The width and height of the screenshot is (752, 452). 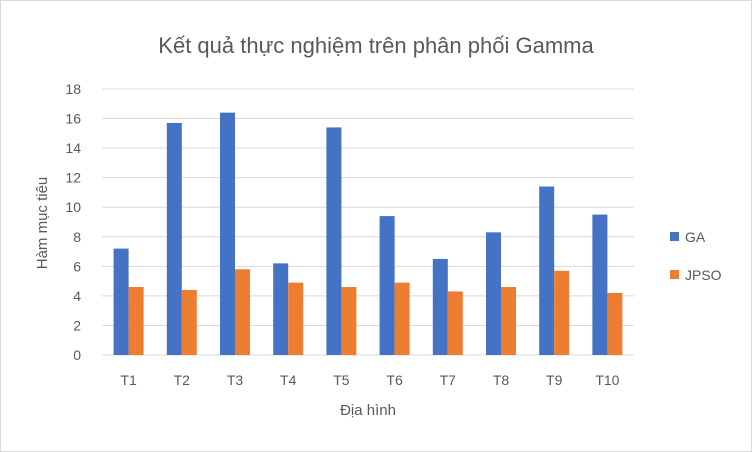 What do you see at coordinates (696, 256) in the screenshot?
I see `legend: GA JPSO` at bounding box center [696, 256].